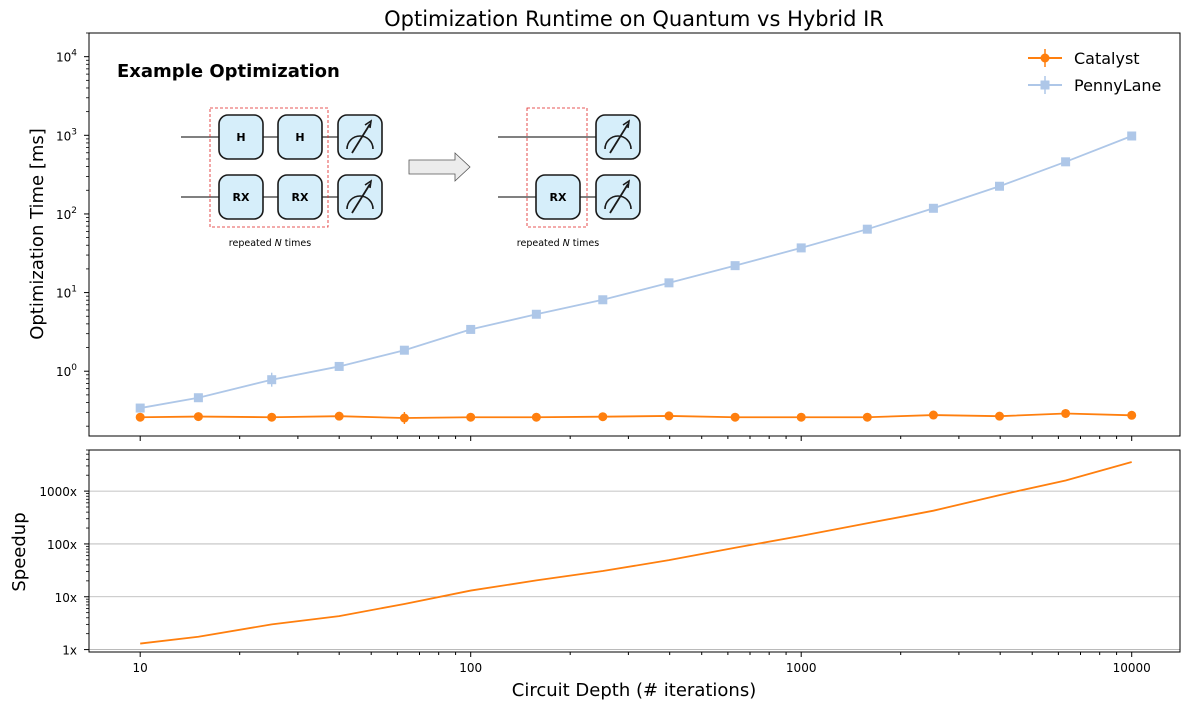  What do you see at coordinates (19, 551) in the screenshot?
I see `bottom-y-axis-label: Speedup` at bounding box center [19, 551].